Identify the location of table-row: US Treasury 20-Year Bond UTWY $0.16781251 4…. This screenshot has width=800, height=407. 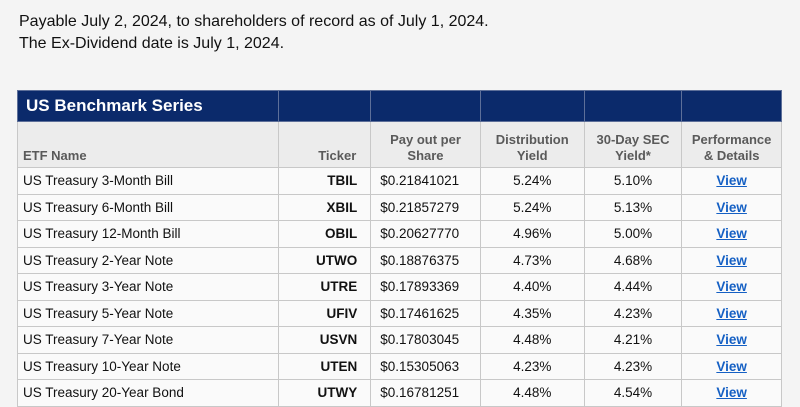
(399, 393).